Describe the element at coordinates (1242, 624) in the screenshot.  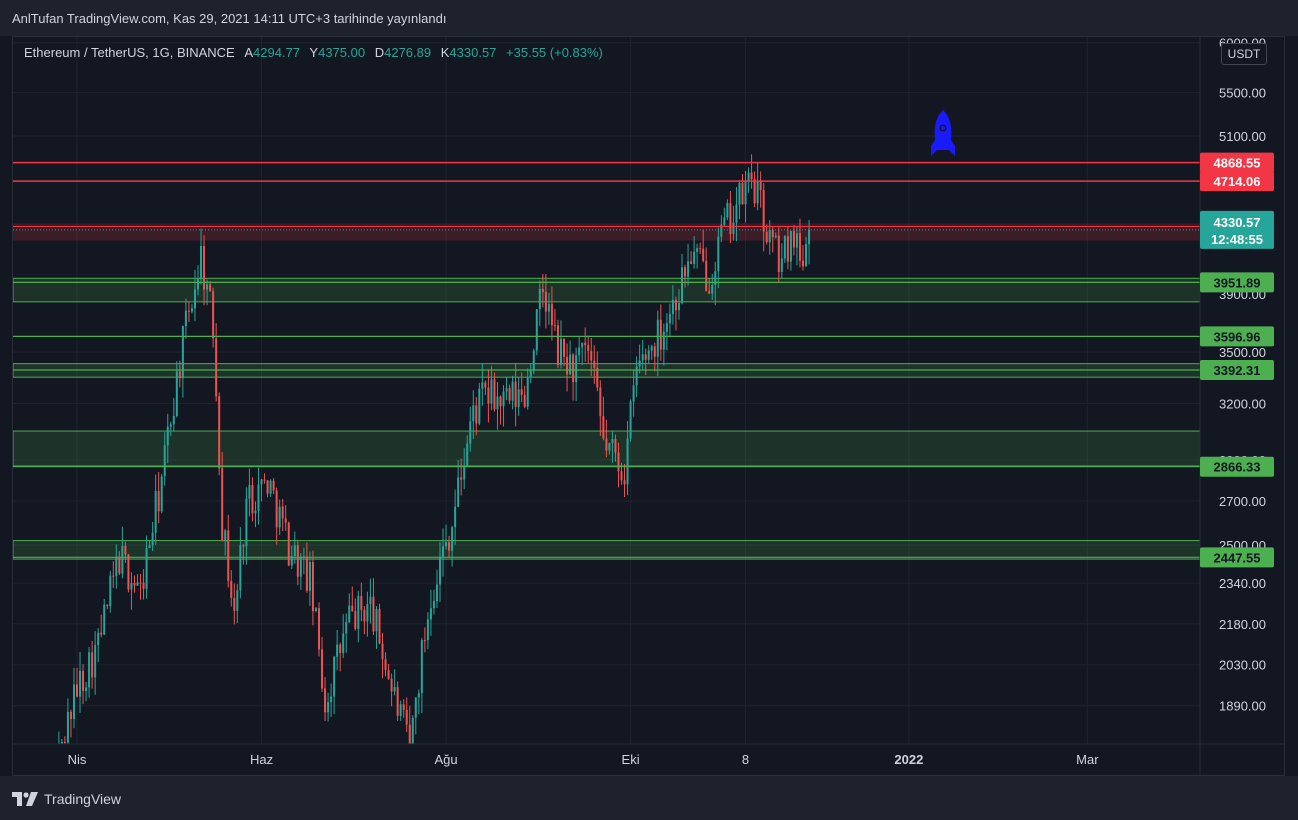
I see `price-tick-label: 2180.00` at that location.